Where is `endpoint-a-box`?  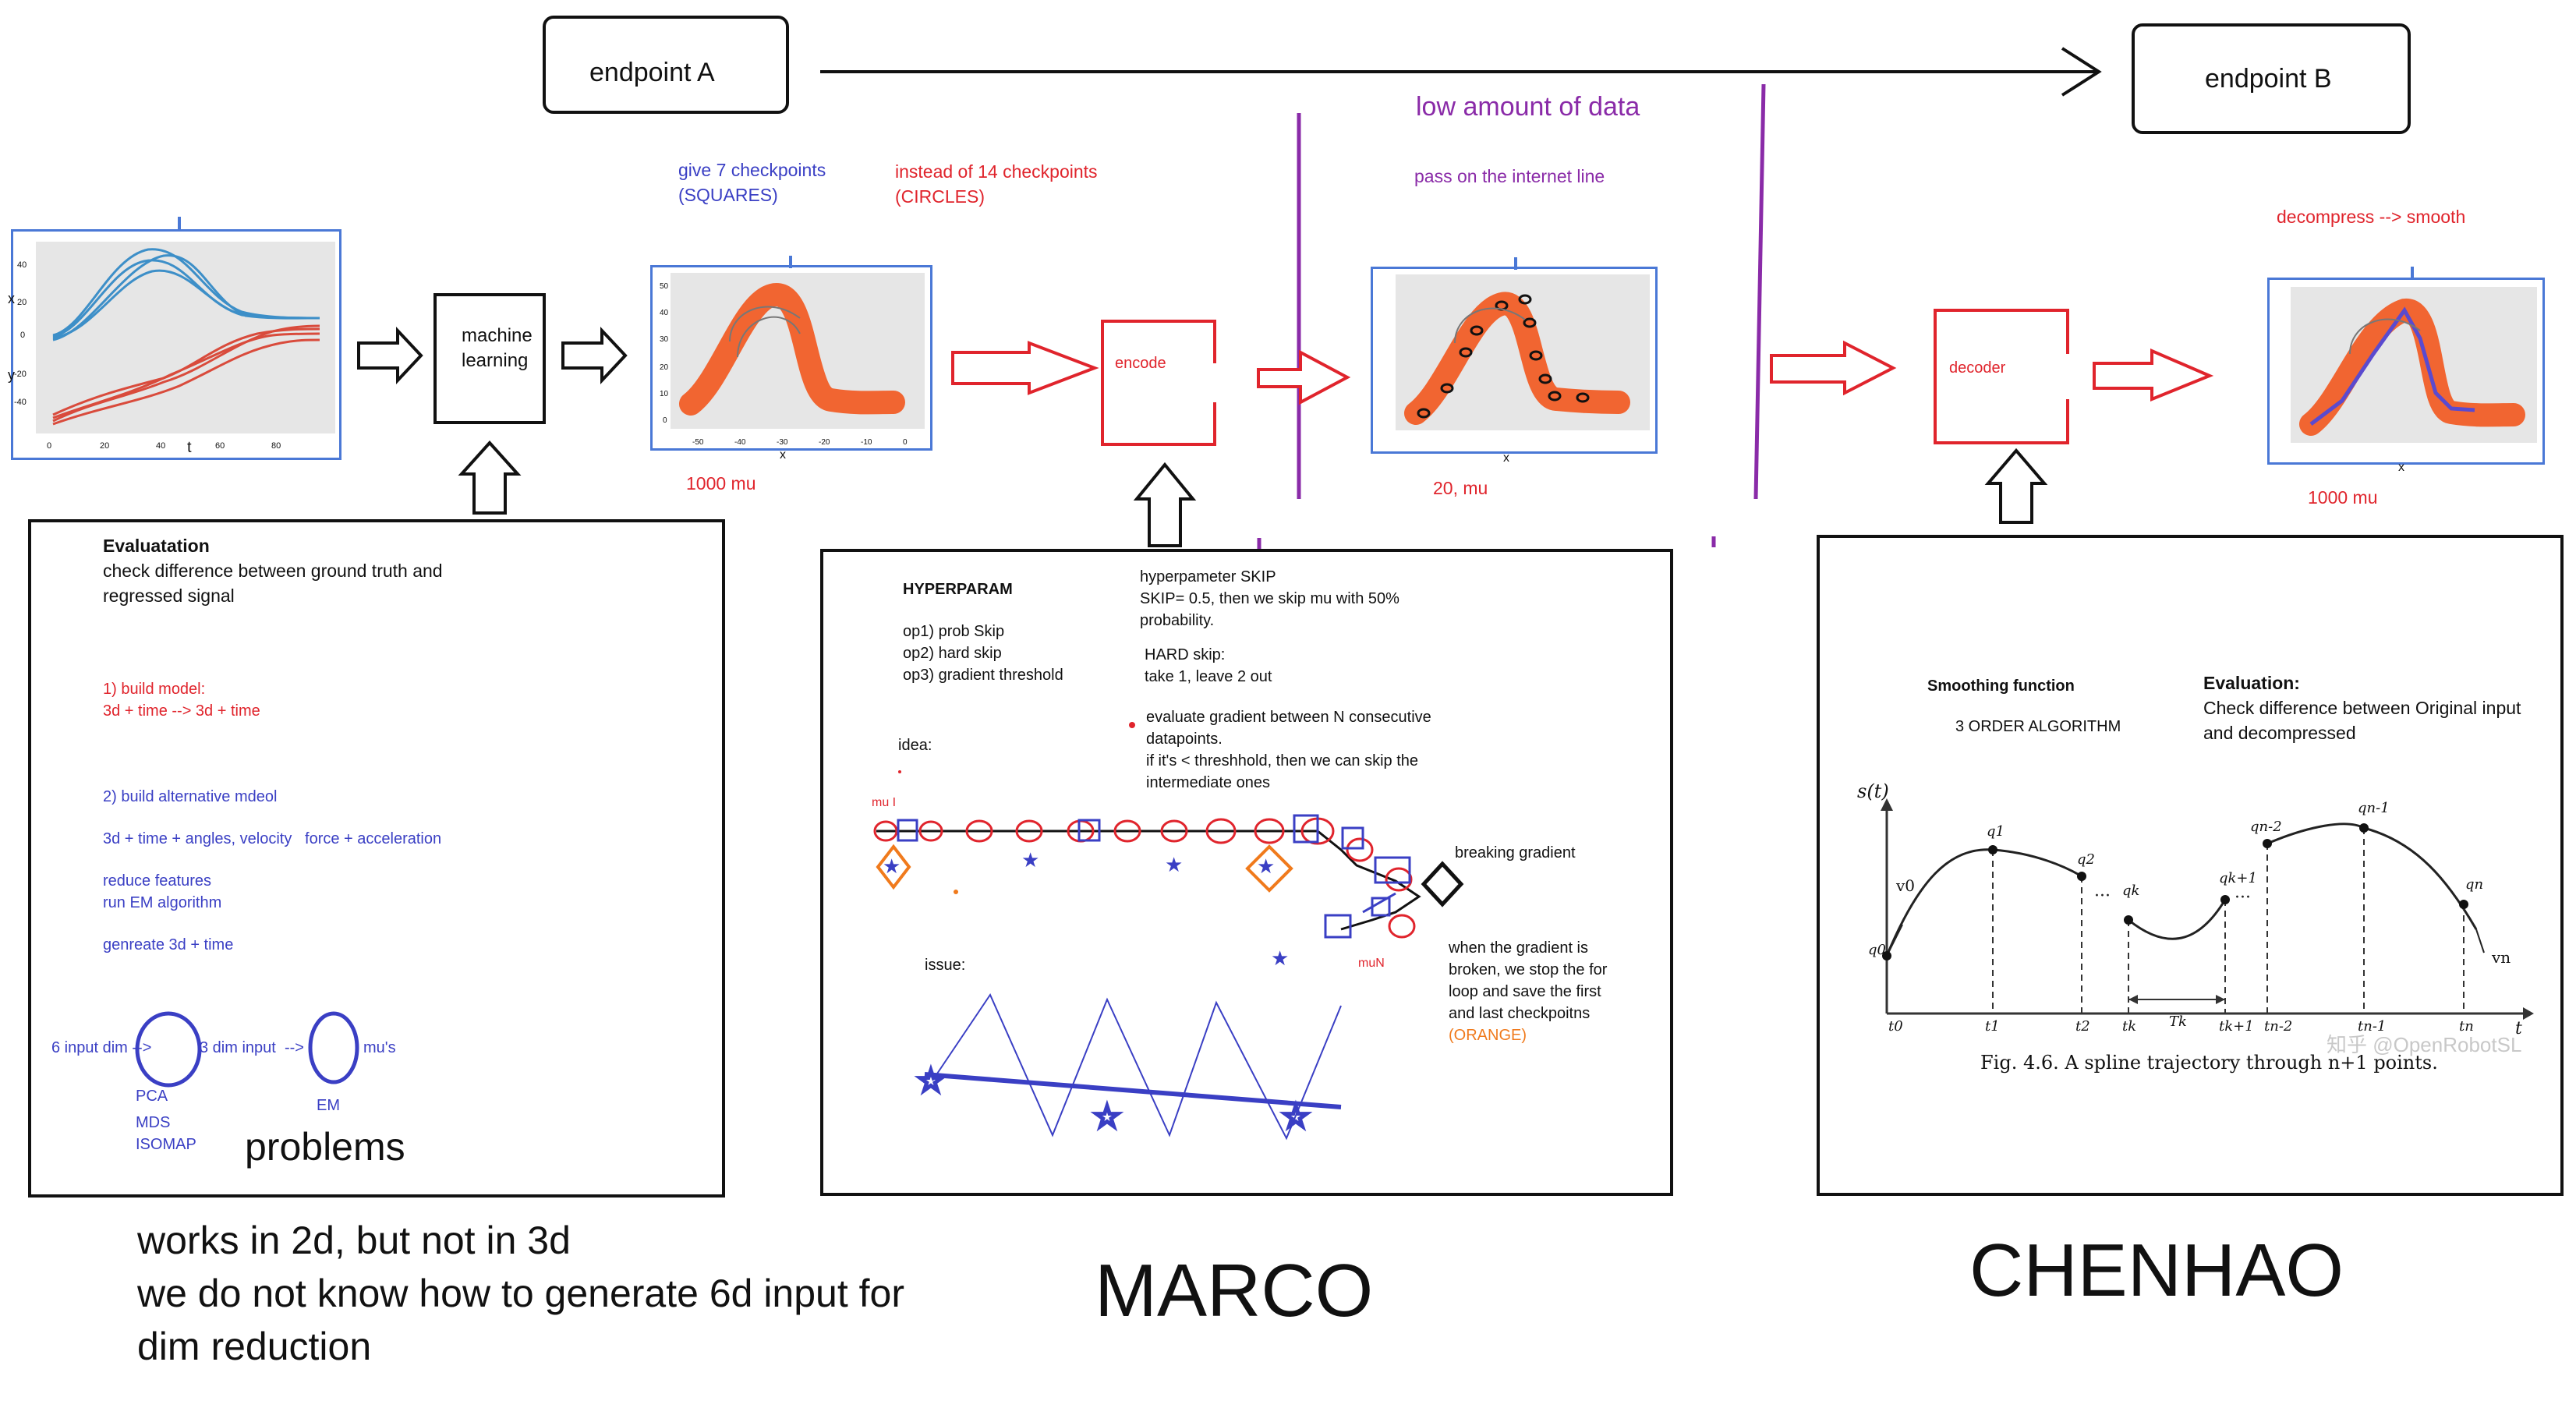 endpoint-a-box is located at coordinates (666, 65).